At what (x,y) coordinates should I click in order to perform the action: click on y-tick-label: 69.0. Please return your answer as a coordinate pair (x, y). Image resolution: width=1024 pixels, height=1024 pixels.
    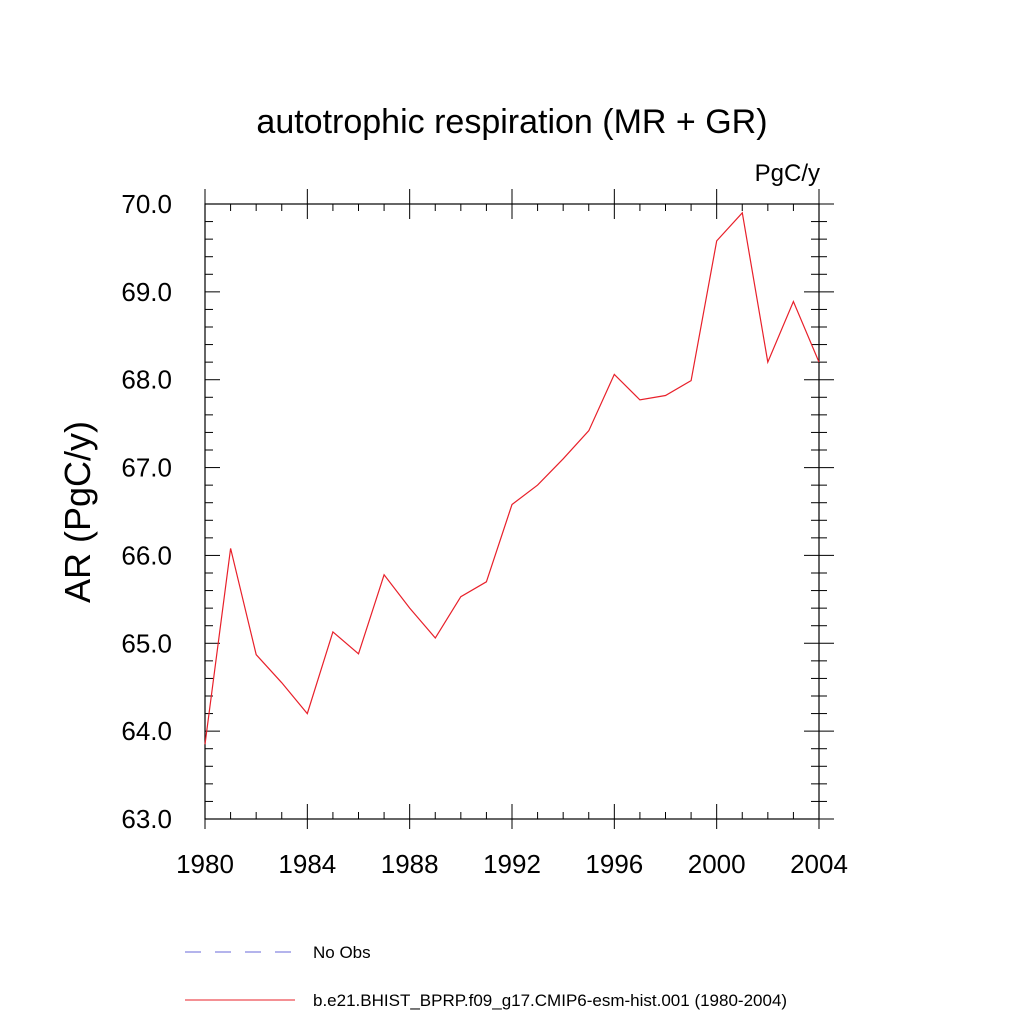
    Looking at the image, I should click on (146, 292).